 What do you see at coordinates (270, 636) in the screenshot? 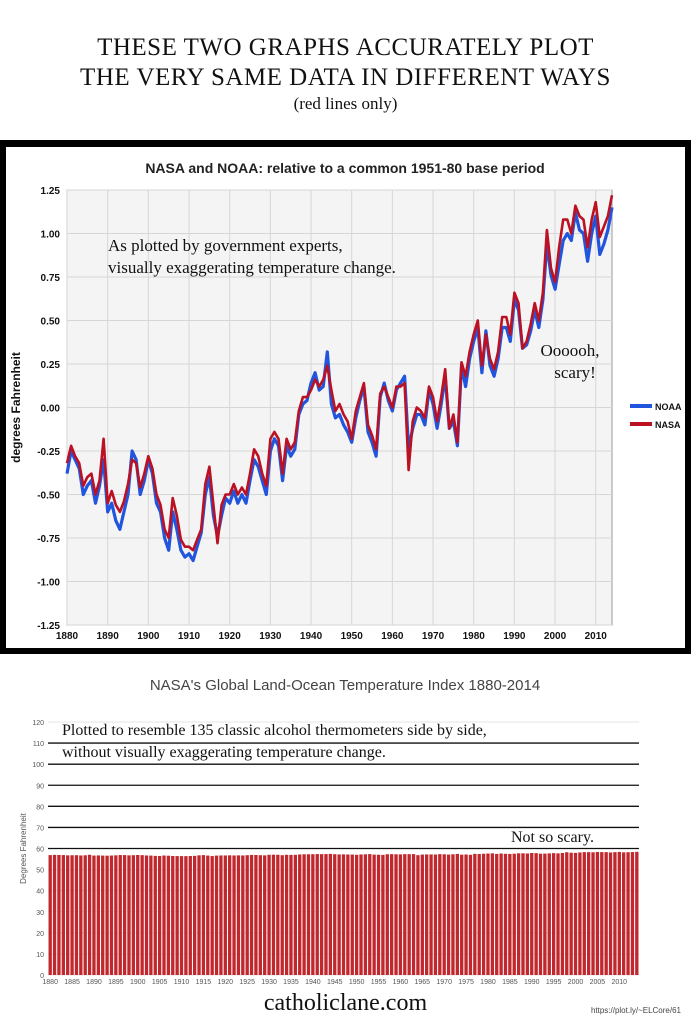
I see `x-tick-label: 1930` at bounding box center [270, 636].